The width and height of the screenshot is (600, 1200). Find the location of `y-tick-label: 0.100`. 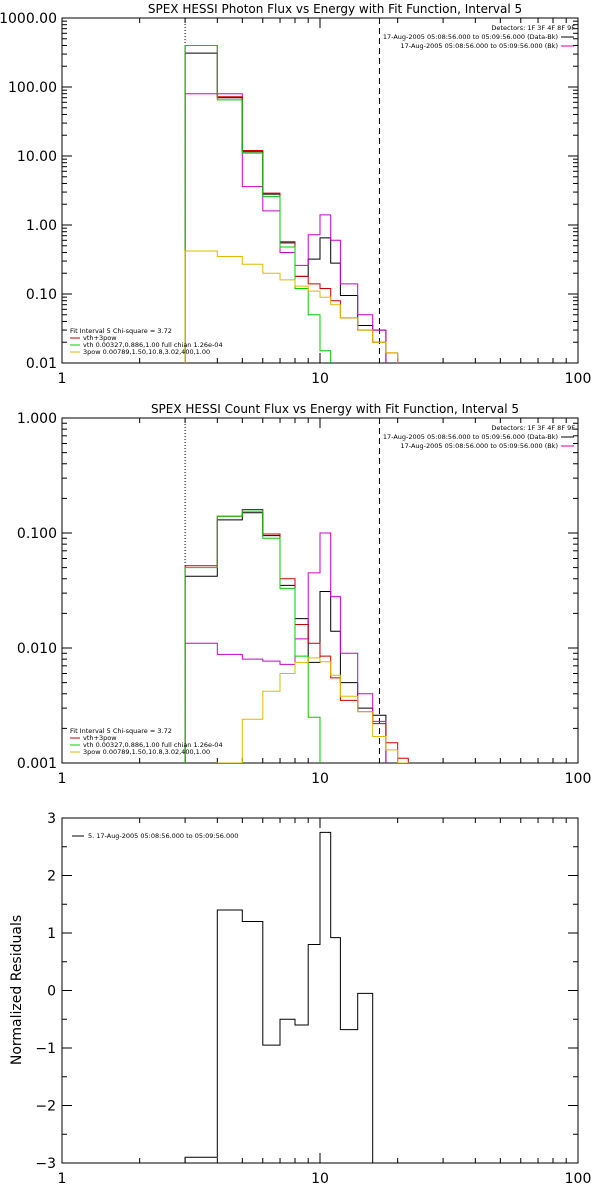

y-tick-label: 0.100 is located at coordinates (37, 534).